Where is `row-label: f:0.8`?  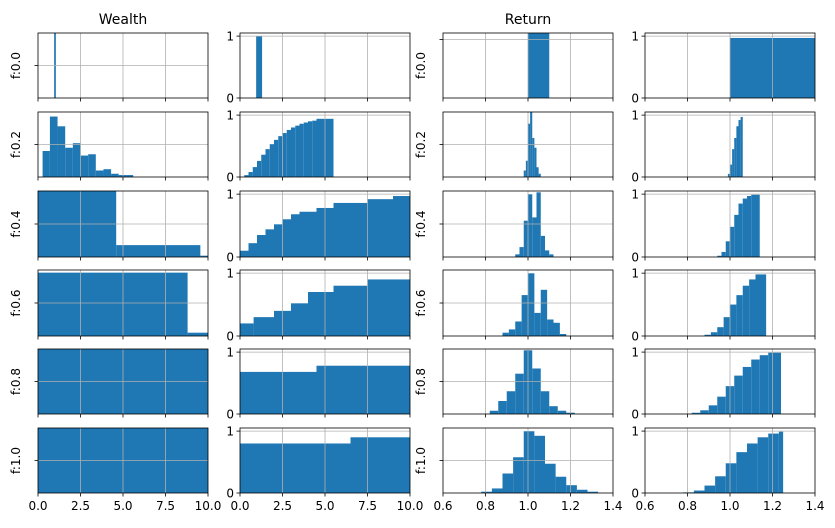 row-label: f:0.8 is located at coordinates (16, 381).